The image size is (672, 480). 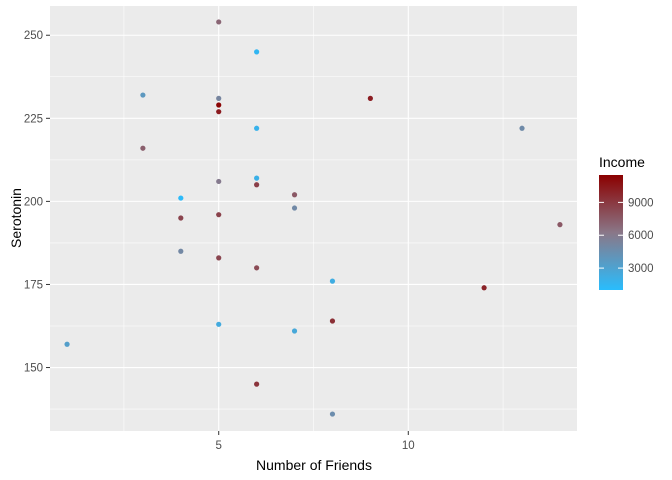 I want to click on y-tick-label-4: 250, so click(x=33, y=36).